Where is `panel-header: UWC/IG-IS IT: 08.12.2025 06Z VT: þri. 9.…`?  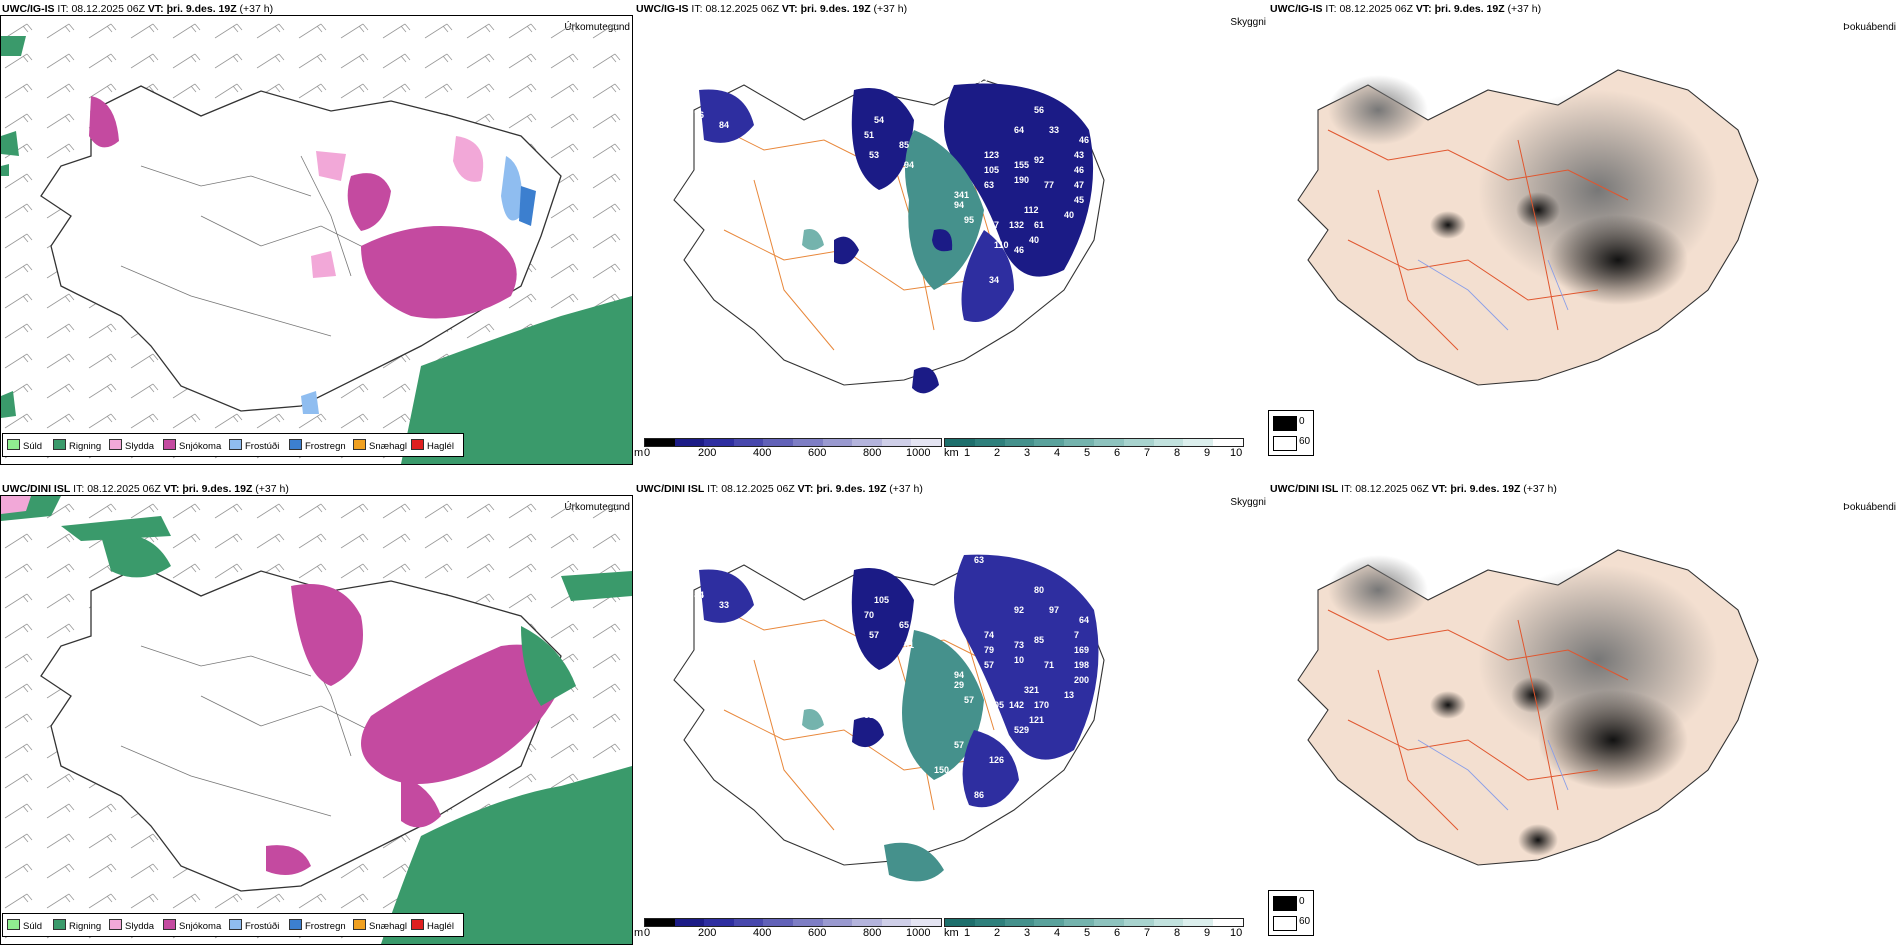 panel-header: UWC/IG-IS IT: 08.12.2025 06Z VT: þri. 9.… is located at coordinates (1405, 9).